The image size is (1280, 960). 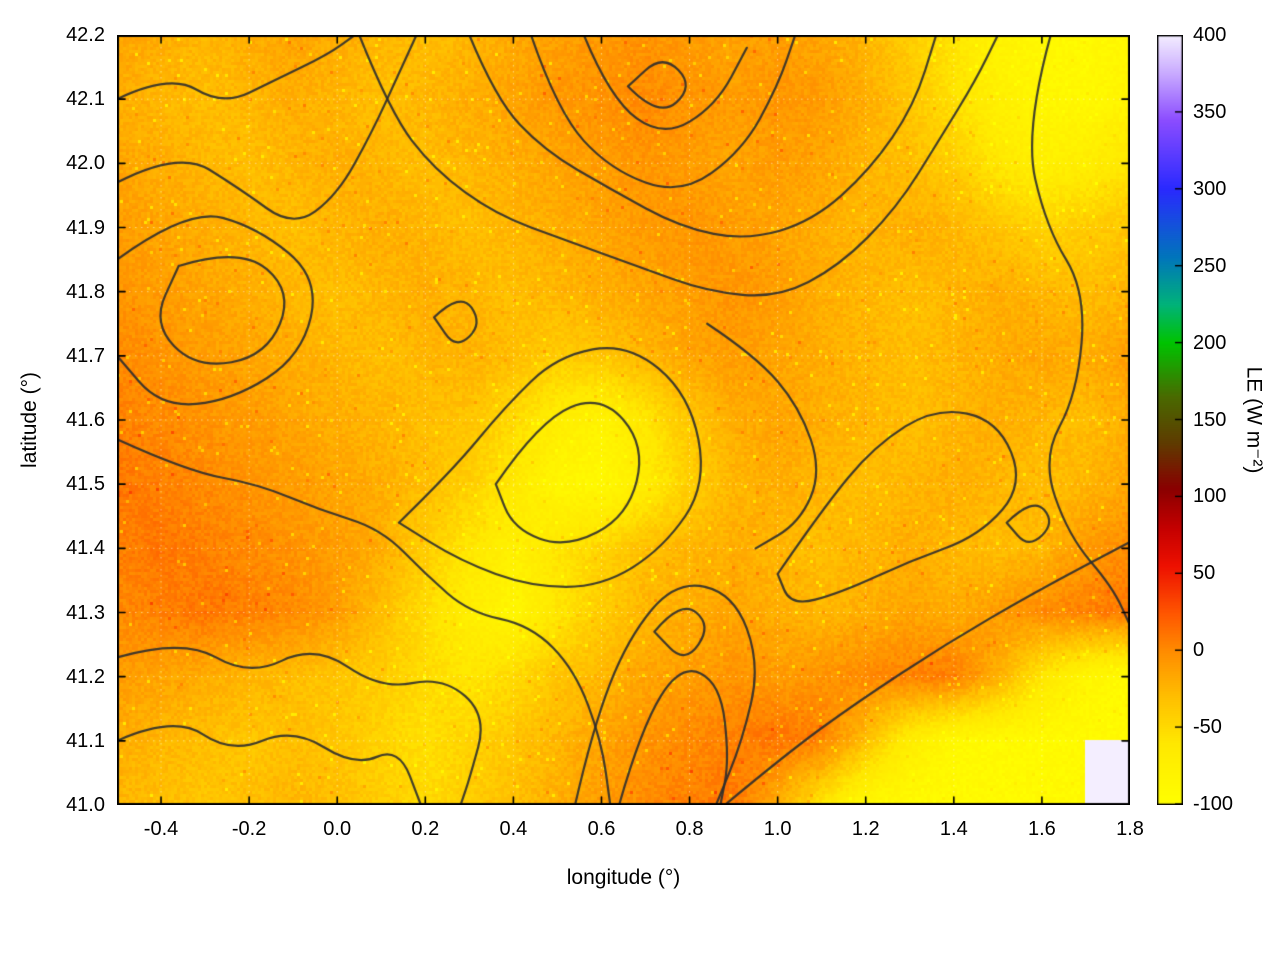 I want to click on colorbar-tick-label: 0, so click(x=1199, y=650).